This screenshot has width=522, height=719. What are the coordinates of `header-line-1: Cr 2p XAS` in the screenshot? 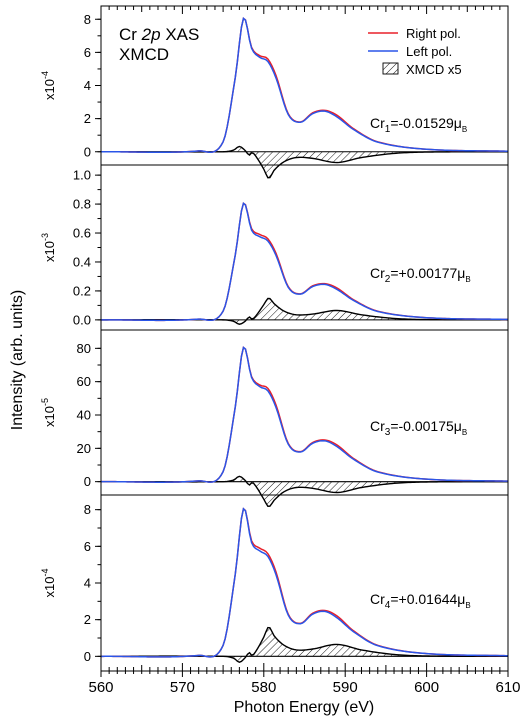 It's located at (159, 34).